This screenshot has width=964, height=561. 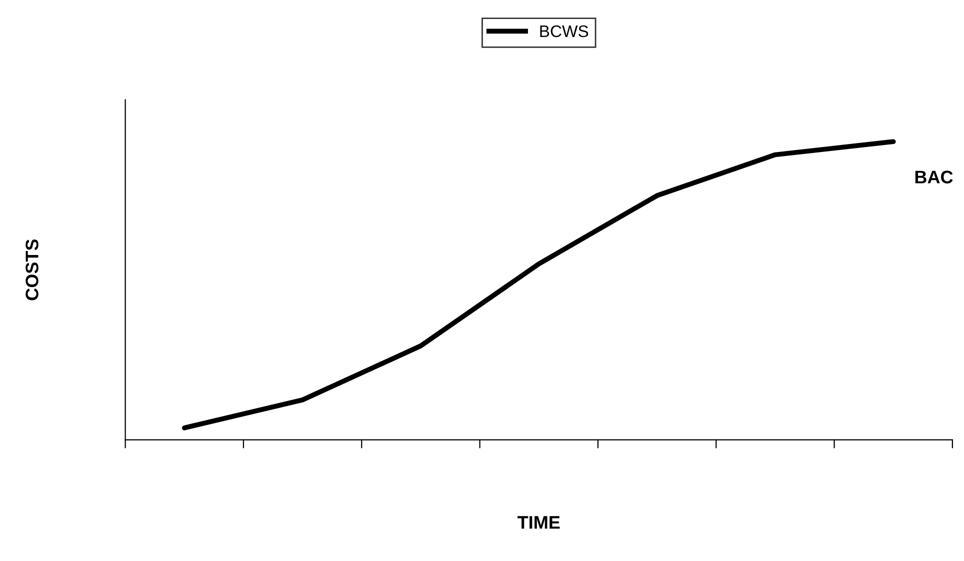 What do you see at coordinates (934, 177) in the screenshot?
I see `annotation: BAC` at bounding box center [934, 177].